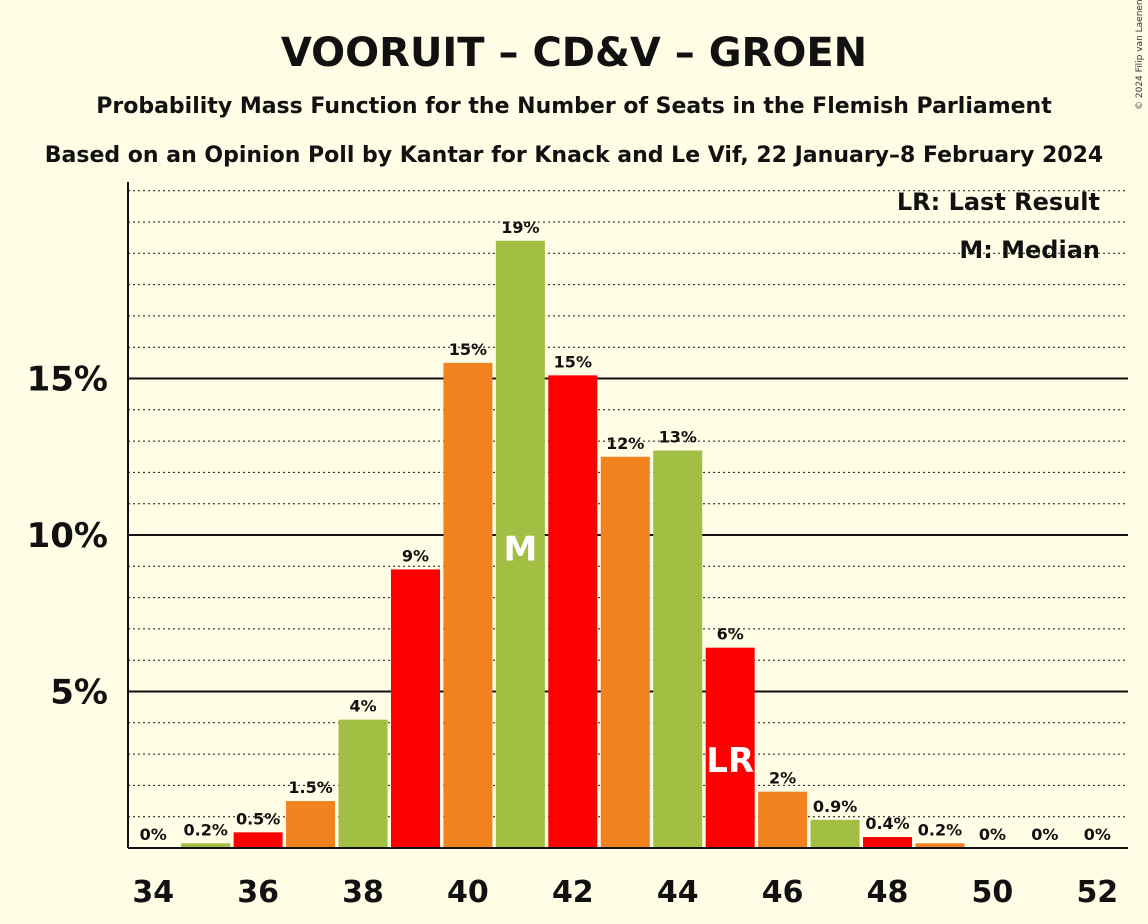  What do you see at coordinates (888, 842) in the screenshot?
I see `bar-48-seats` at bounding box center [888, 842].